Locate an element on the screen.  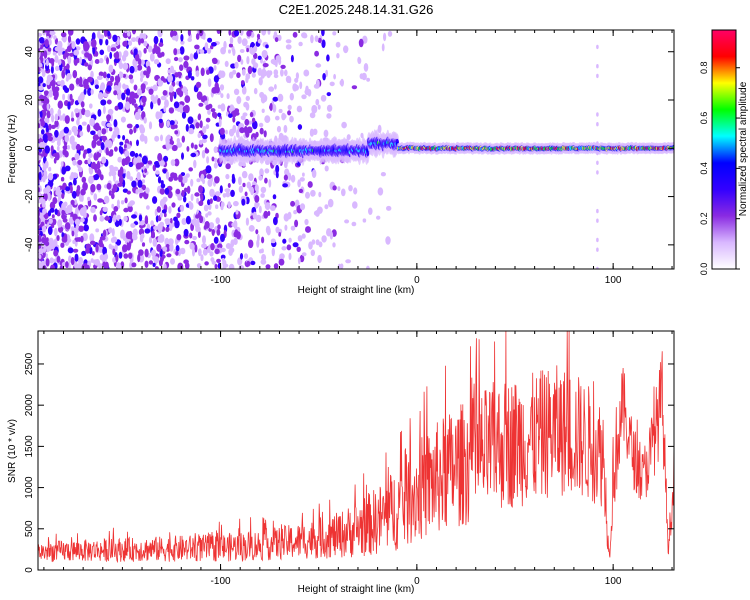
snr-xtick-label: 0 is located at coordinates (417, 581).